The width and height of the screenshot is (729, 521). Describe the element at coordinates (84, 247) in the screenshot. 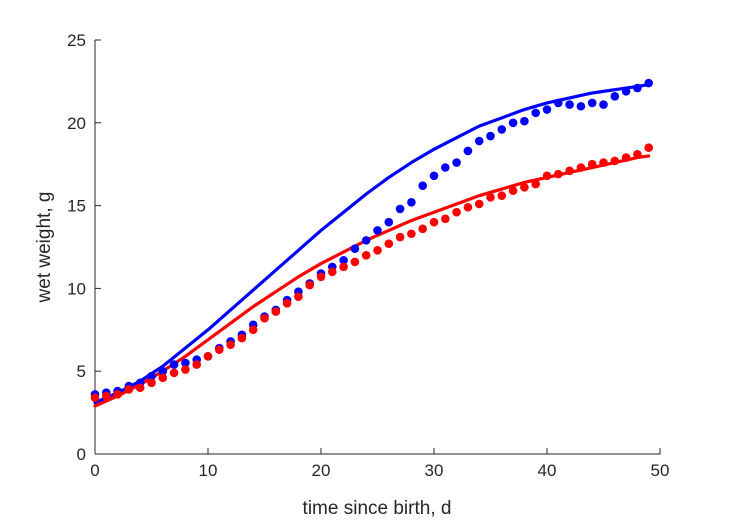

I see `y-ticks: 0 5 10 15 20 25` at that location.